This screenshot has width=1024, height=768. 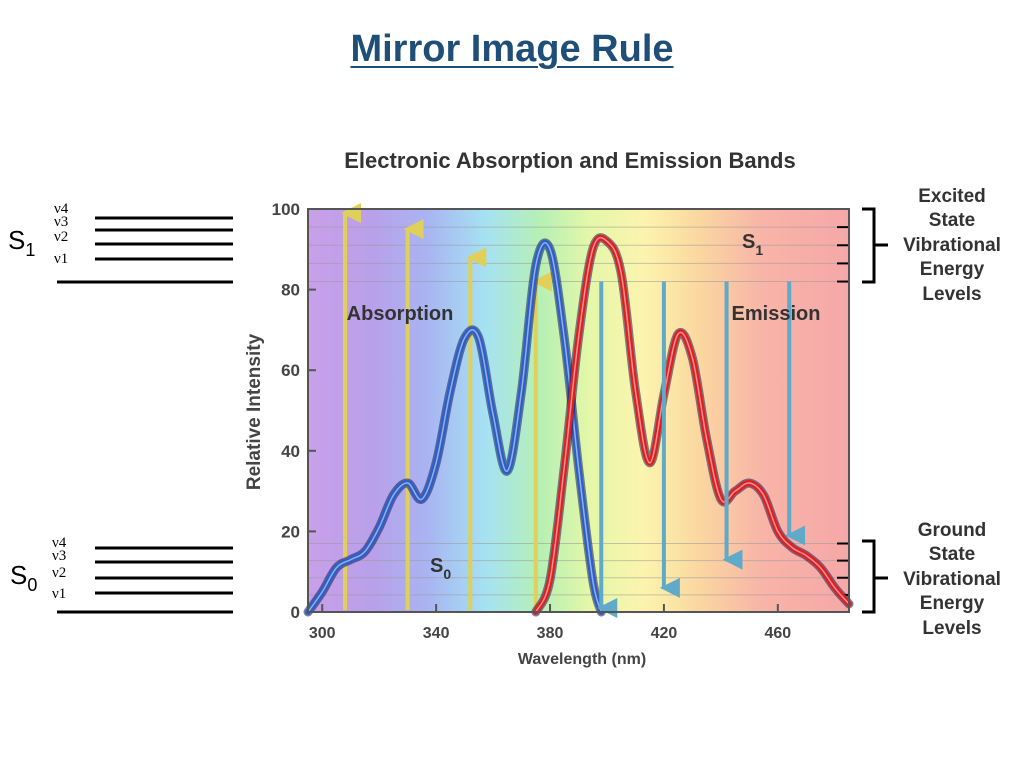 I want to click on upper-level-nu1: ν1, so click(x=61, y=259).